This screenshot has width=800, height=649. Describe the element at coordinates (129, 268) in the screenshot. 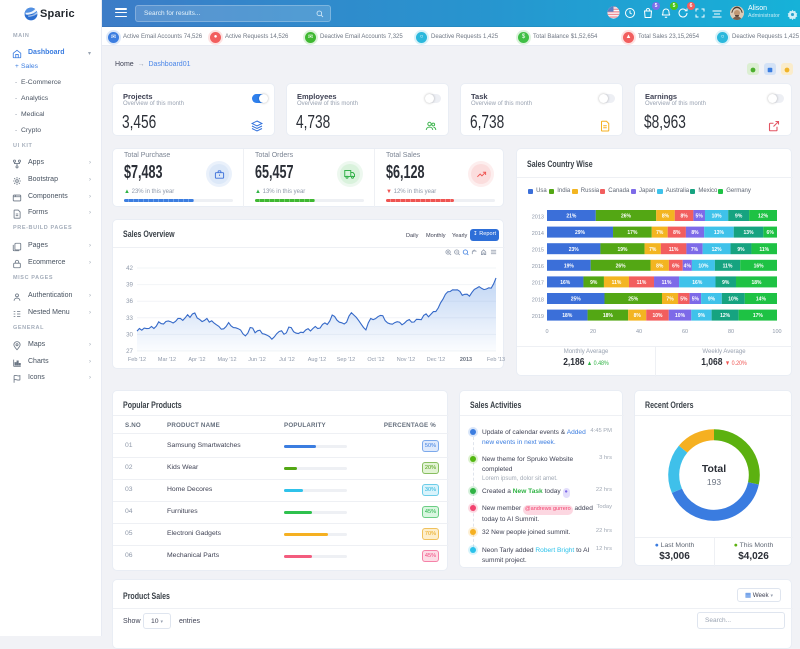

I see `svg-text: 42` at that location.